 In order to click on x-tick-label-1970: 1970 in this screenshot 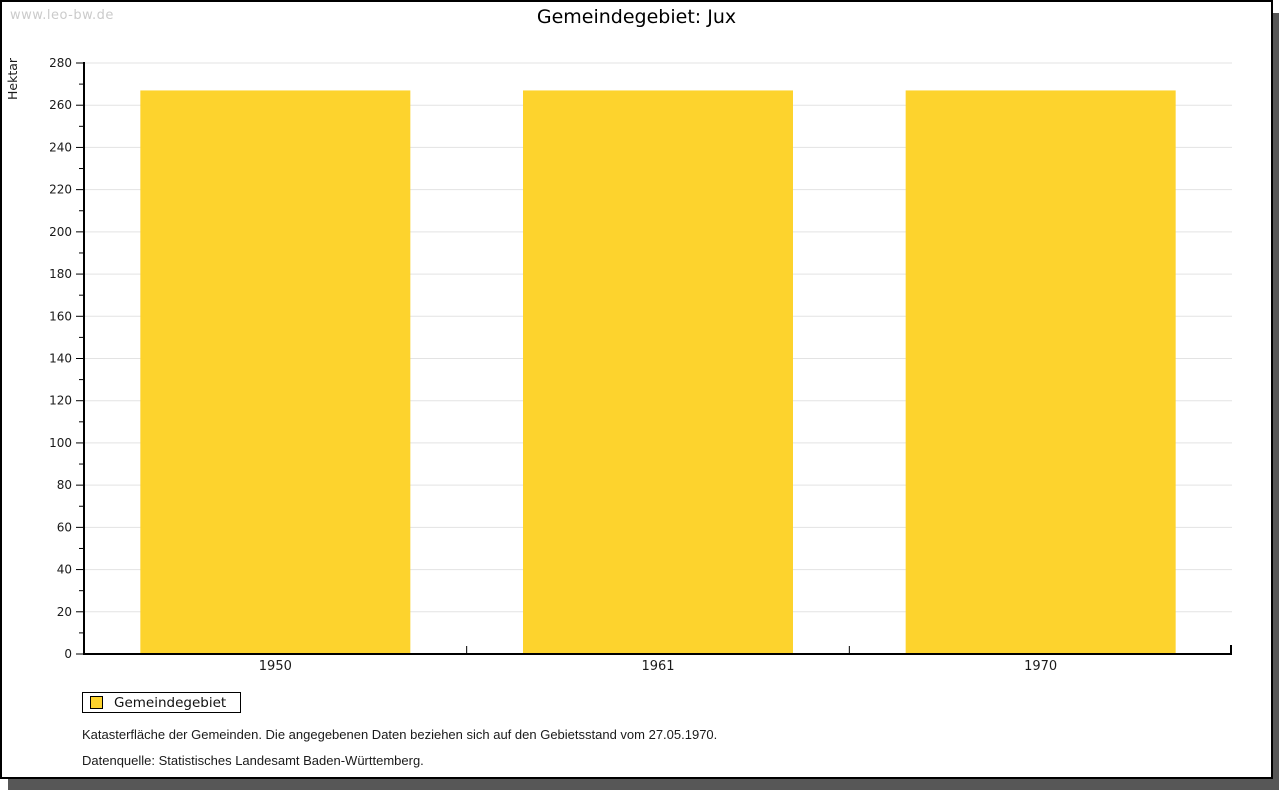, I will do `click(1040, 666)`.